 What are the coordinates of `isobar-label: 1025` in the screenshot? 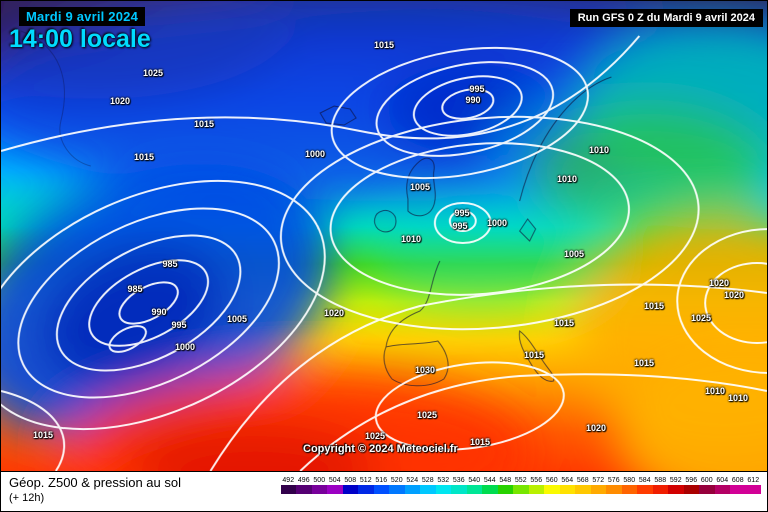 It's located at (701, 318).